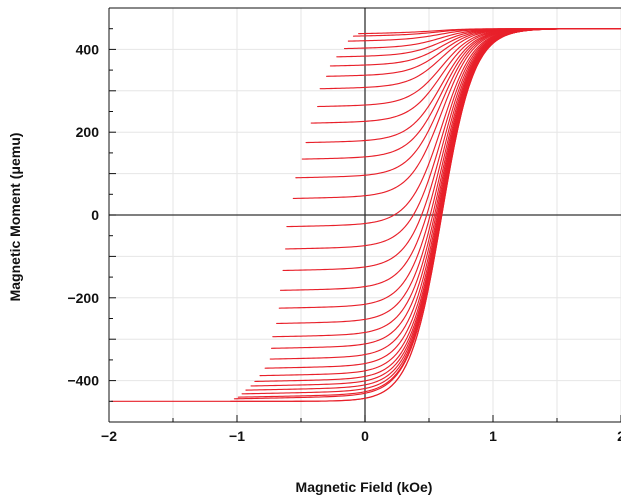 This screenshot has width=621, height=499. Describe the element at coordinates (83, 381) in the screenshot. I see `y-tick-label: −400` at that location.